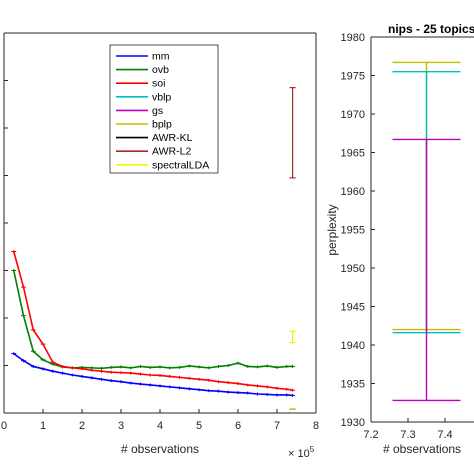 This screenshot has width=474, height=474. I want to click on left-x-tick-label: 8, so click(316, 426).